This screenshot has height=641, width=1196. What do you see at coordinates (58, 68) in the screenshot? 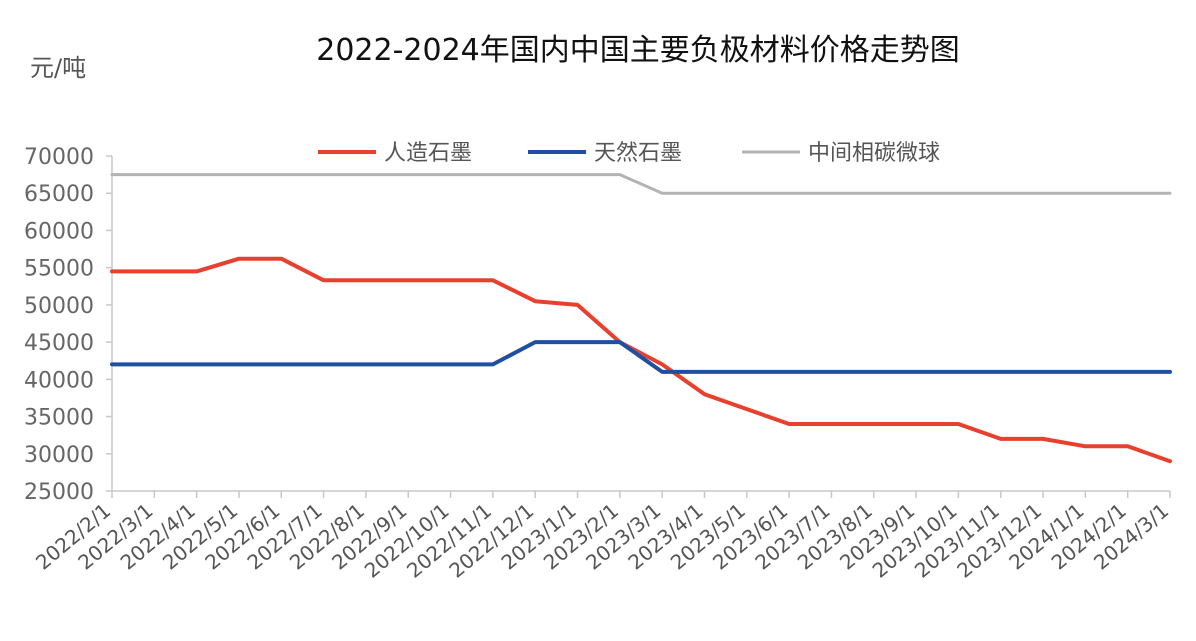
I see `y-axis-unit-label: 元/吨` at bounding box center [58, 68].